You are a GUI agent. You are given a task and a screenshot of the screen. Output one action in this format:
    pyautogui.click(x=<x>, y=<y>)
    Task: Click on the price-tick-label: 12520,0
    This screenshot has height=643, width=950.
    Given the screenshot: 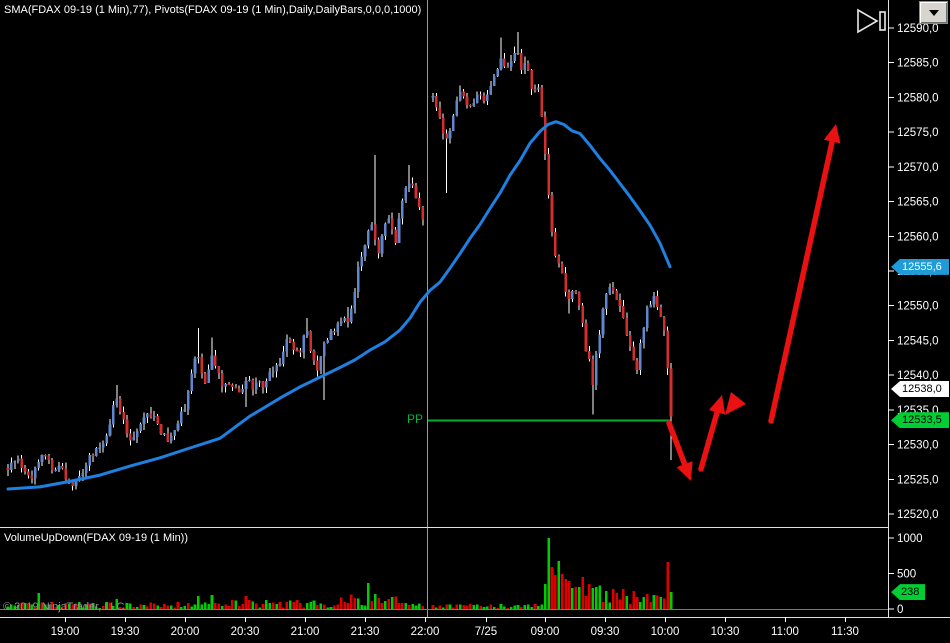 What is the action you would take?
    pyautogui.click(x=918, y=515)
    